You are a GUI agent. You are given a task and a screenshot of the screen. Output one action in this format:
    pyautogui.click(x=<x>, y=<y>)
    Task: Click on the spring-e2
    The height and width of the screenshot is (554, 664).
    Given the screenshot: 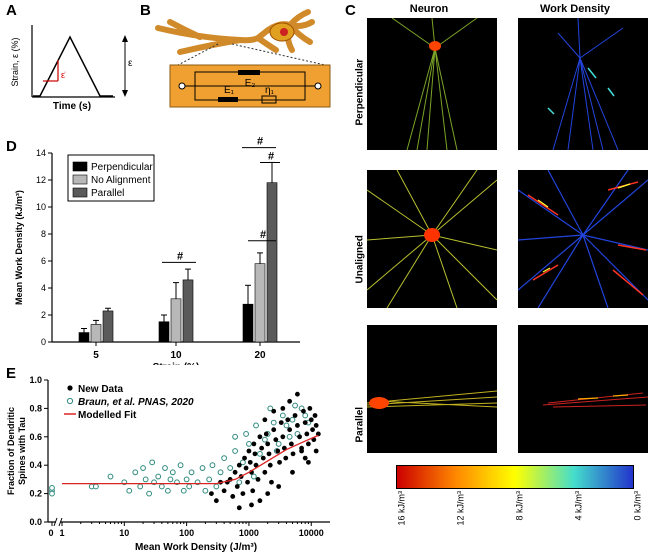 What is the action you would take?
    pyautogui.click(x=249, y=72)
    